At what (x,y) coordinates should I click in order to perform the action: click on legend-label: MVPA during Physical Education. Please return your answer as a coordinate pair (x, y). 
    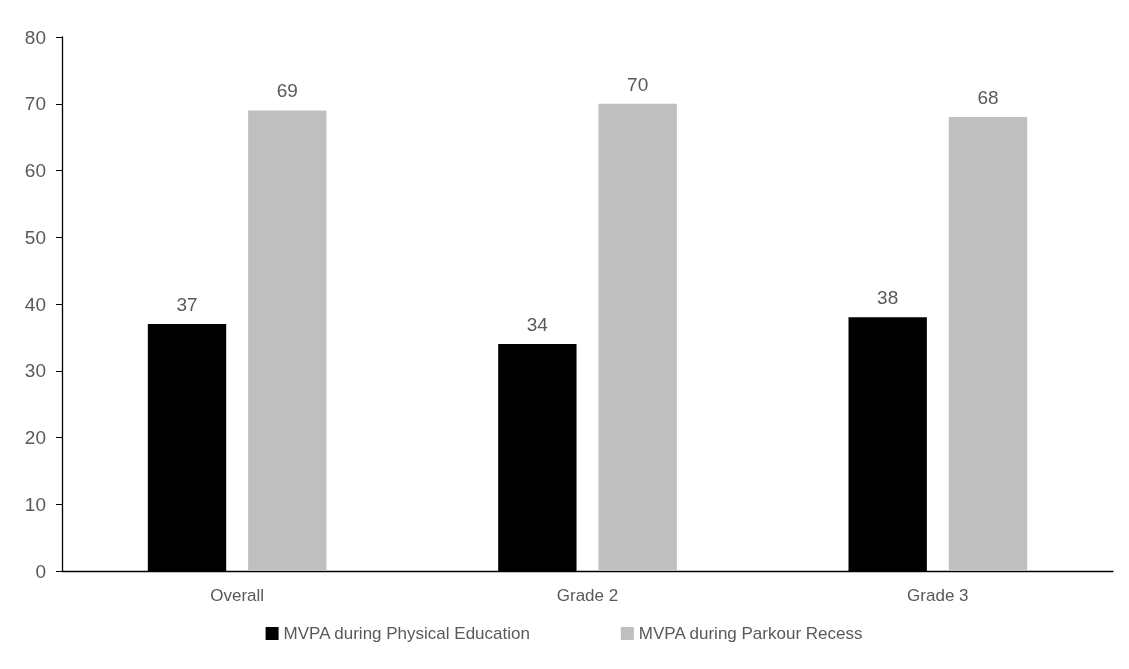
    Looking at the image, I should click on (406, 633).